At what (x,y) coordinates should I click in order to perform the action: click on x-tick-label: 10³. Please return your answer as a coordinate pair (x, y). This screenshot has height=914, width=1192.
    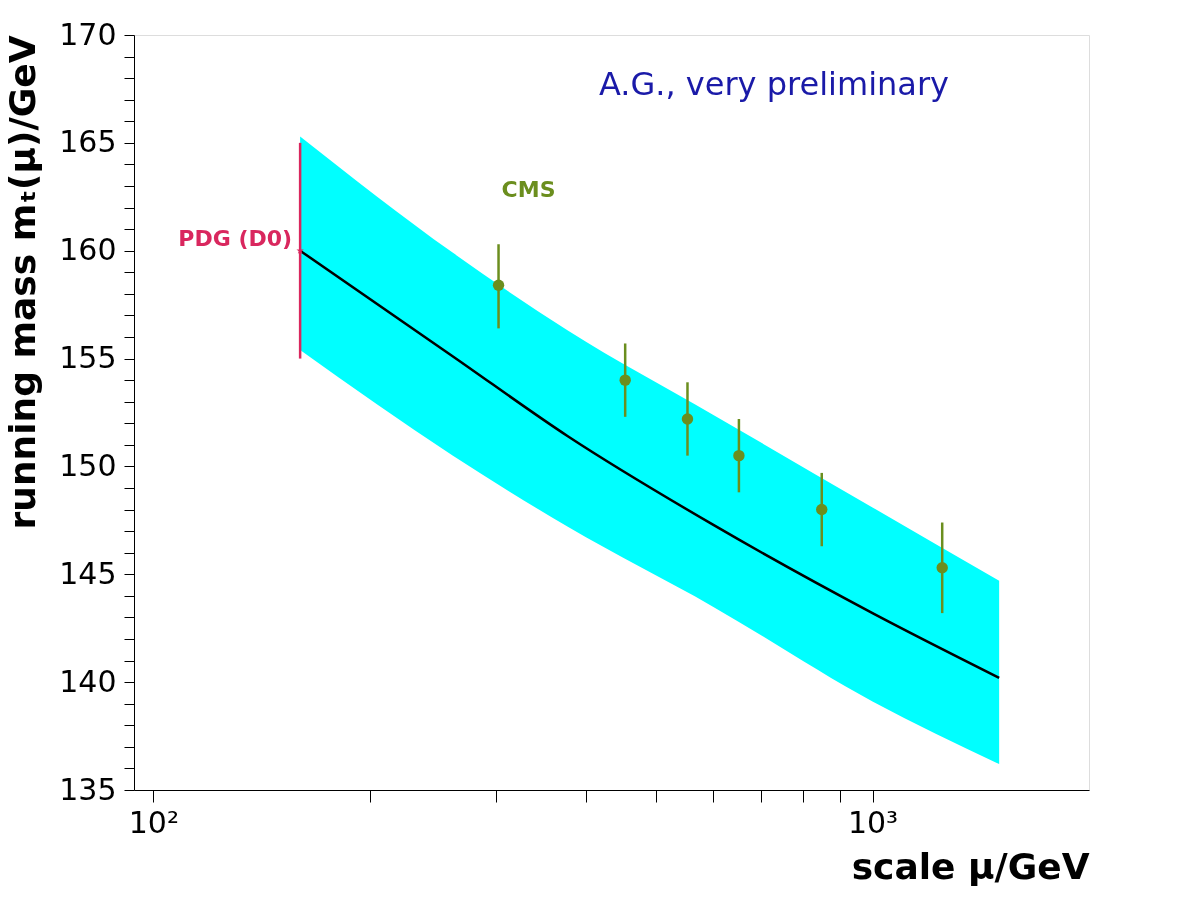
    Looking at the image, I should click on (873, 822).